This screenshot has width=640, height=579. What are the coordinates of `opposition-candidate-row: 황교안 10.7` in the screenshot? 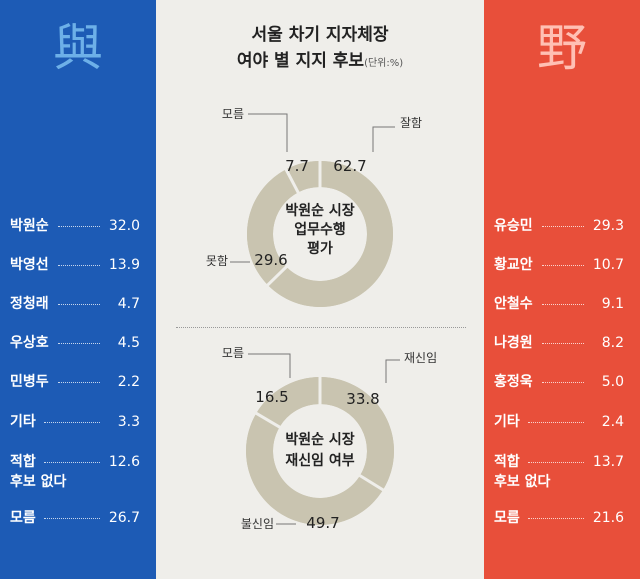 It's located at (559, 265).